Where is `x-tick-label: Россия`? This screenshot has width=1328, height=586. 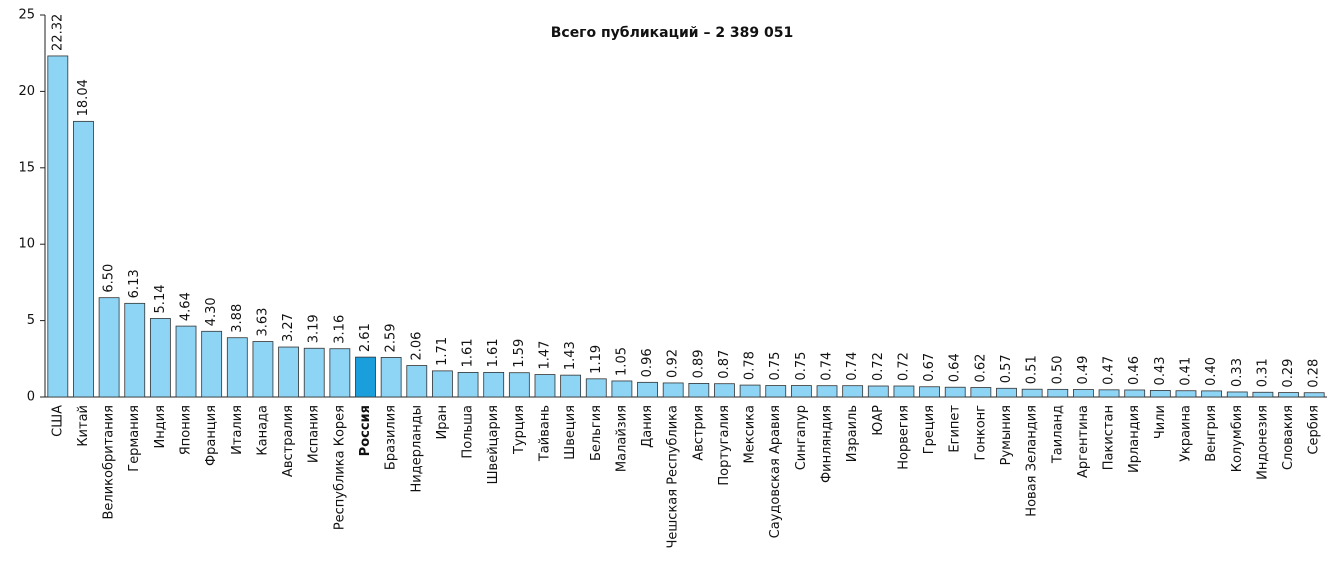
x-tick-label: Россия is located at coordinates (365, 430).